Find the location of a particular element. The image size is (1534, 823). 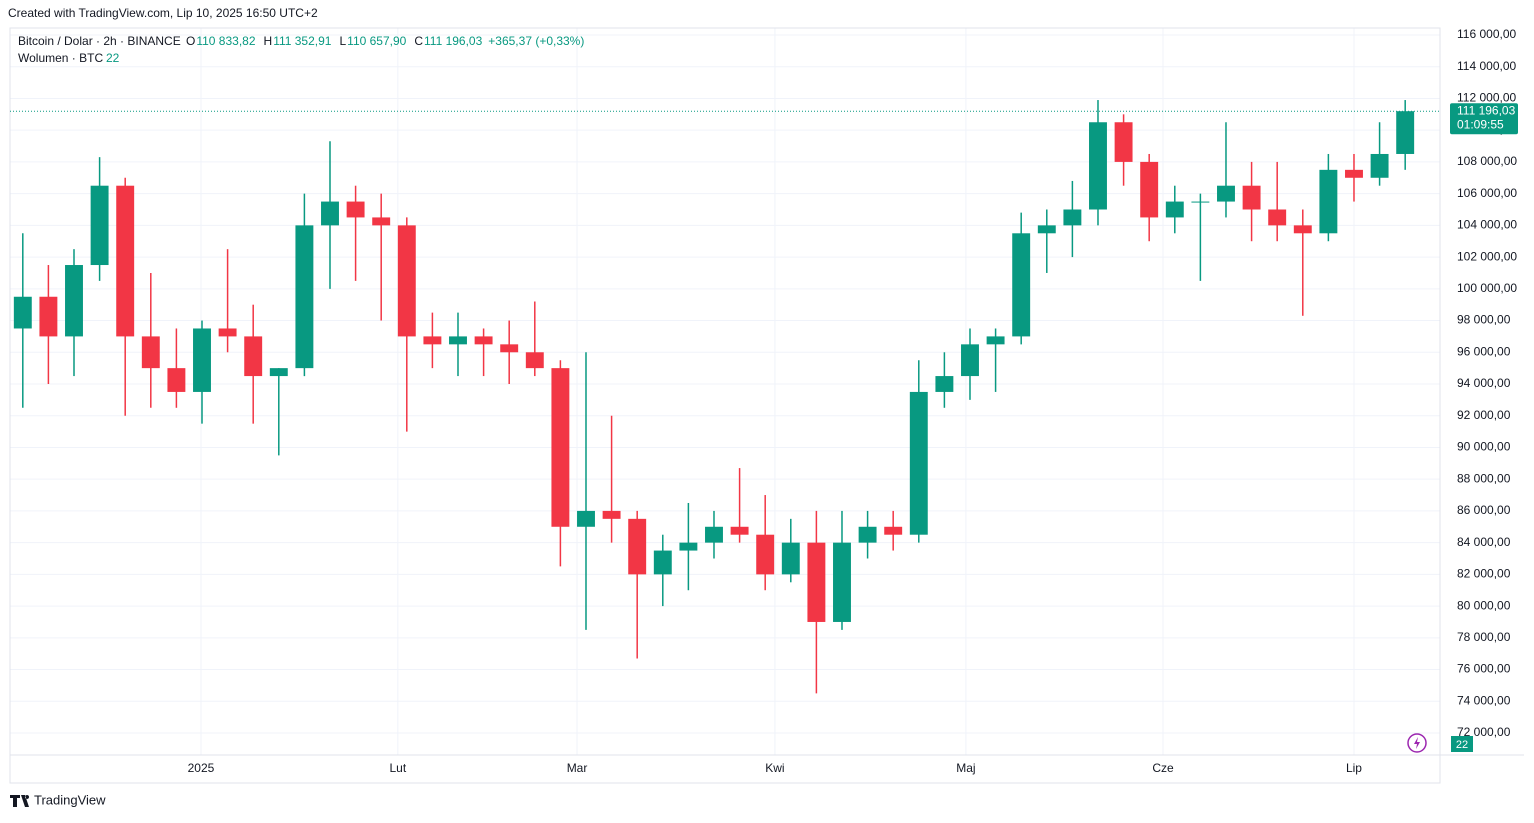

last-price-box is located at coordinates (1484, 119).